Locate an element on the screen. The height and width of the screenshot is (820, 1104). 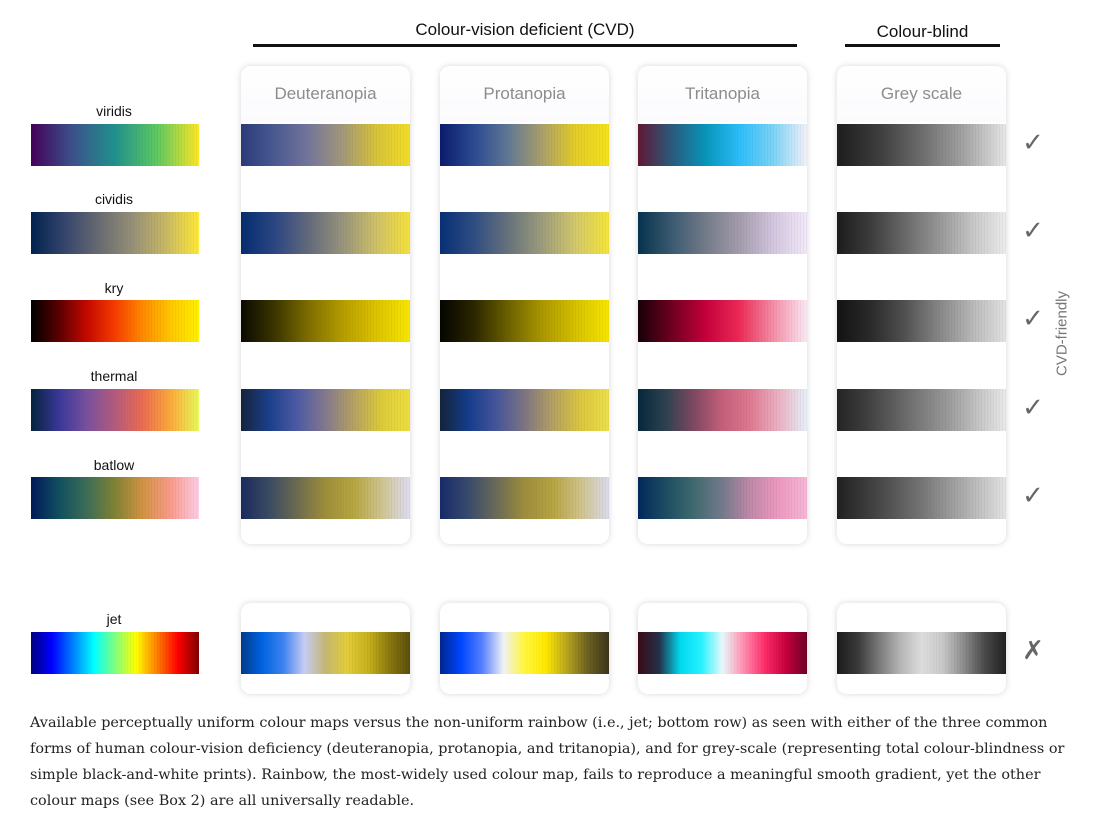
thermal-grey-scale-bar is located at coordinates (921, 410).